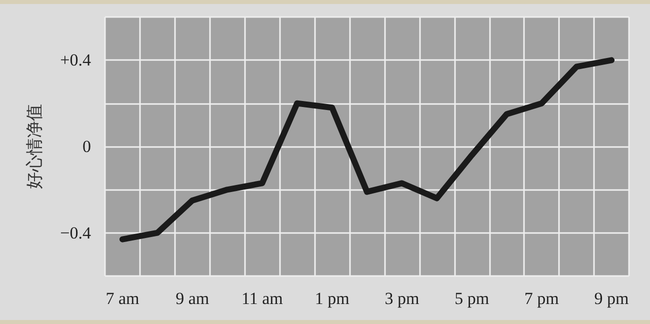  Describe the element at coordinates (472, 298) in the screenshot. I see `x-tick-label: 5 pm` at that location.